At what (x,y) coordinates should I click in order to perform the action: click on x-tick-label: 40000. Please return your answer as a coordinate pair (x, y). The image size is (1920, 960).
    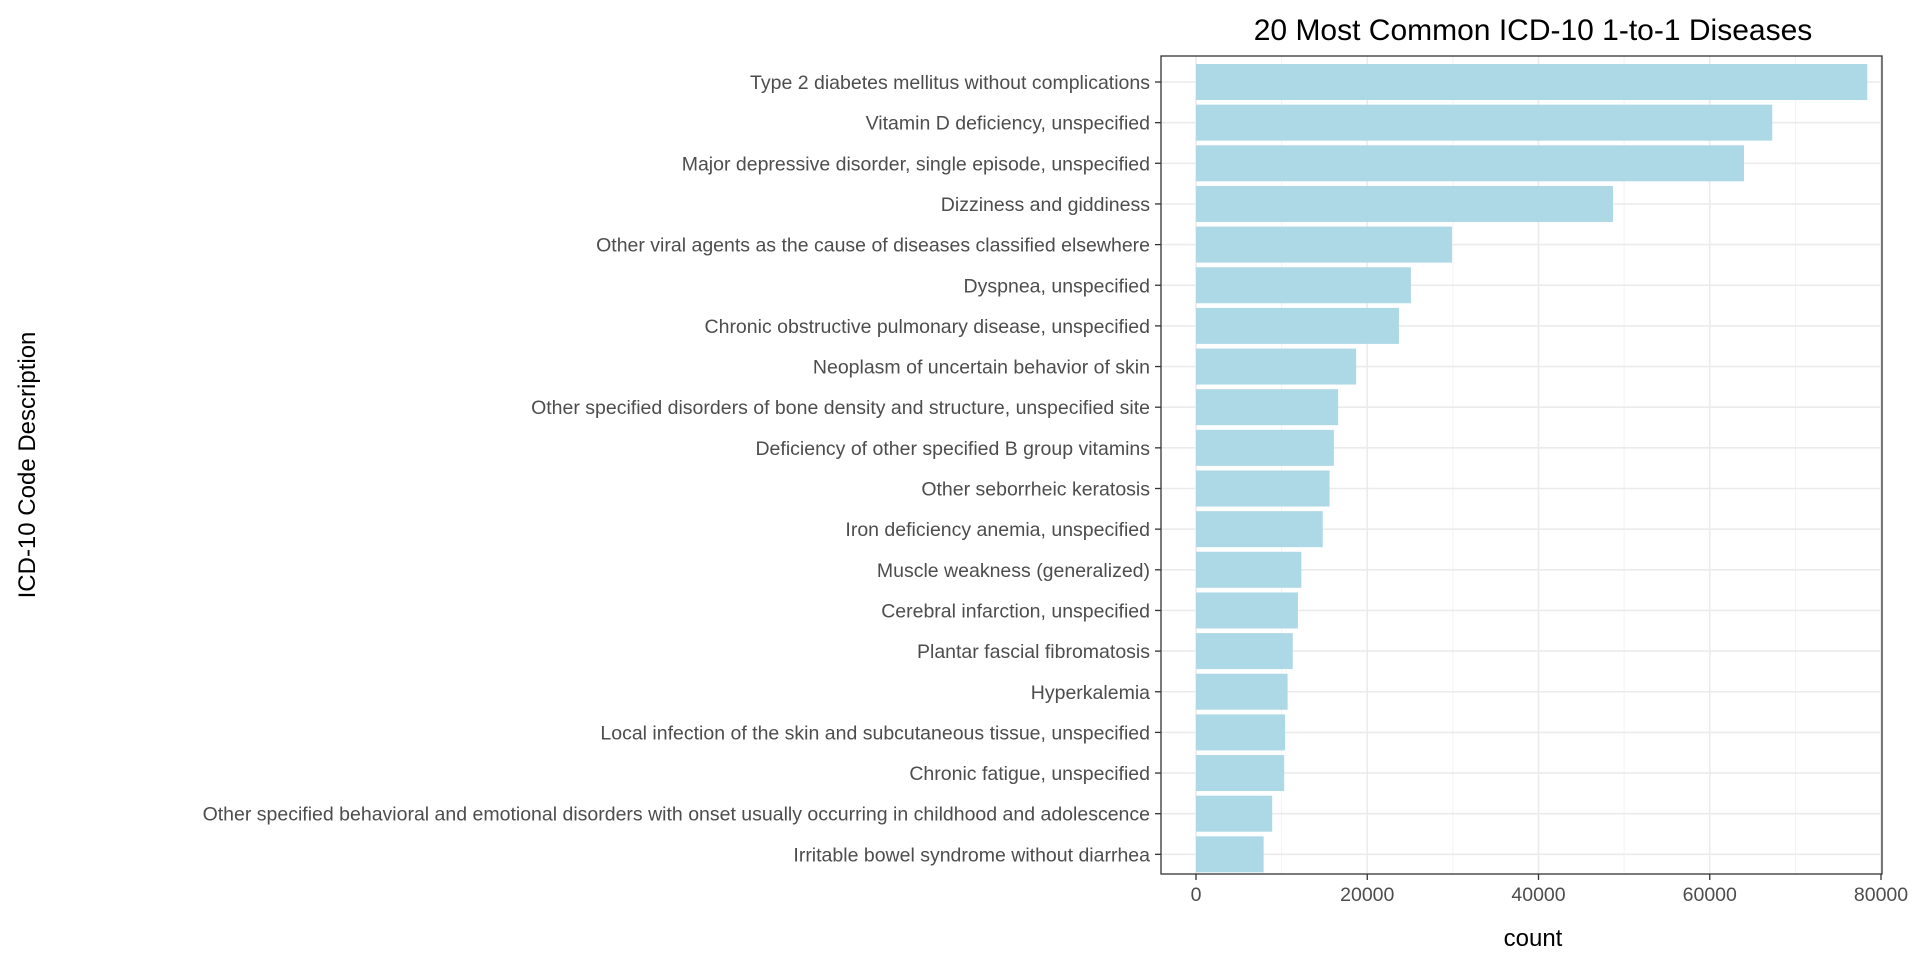
    Looking at the image, I should click on (1538, 895).